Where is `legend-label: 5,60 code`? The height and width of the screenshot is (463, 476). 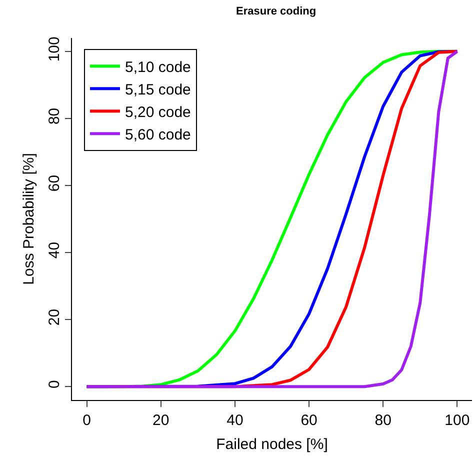
legend-label: 5,60 code is located at coordinates (158, 135).